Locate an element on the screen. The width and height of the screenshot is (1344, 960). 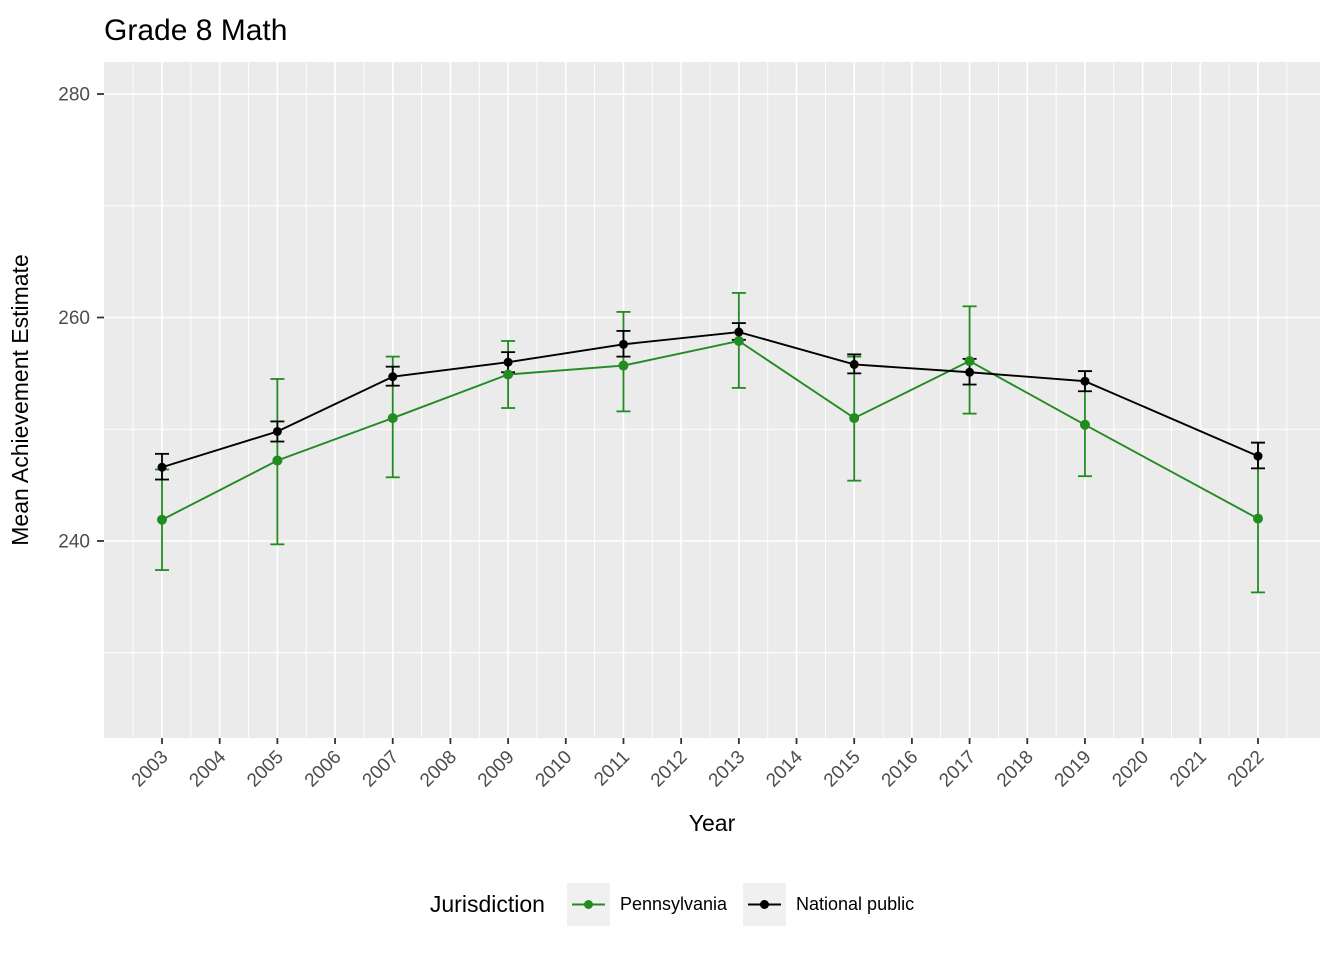
x-tick-label-2021: 2021 is located at coordinates (1188, 769).